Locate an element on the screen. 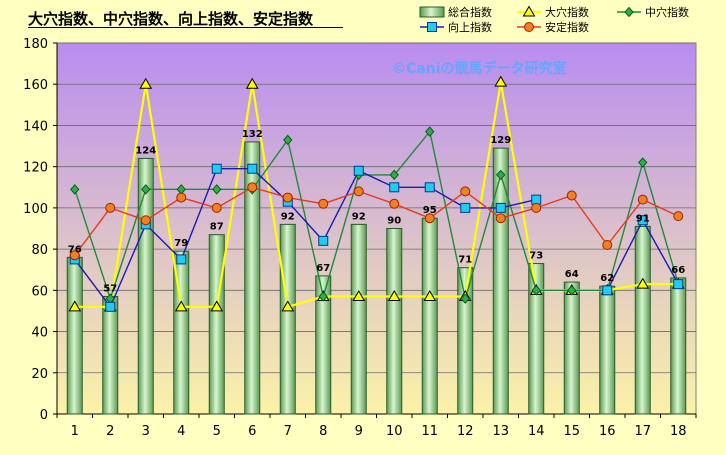 The width and height of the screenshot is (726, 455). y-tick-label: 160 is located at coordinates (35, 85).